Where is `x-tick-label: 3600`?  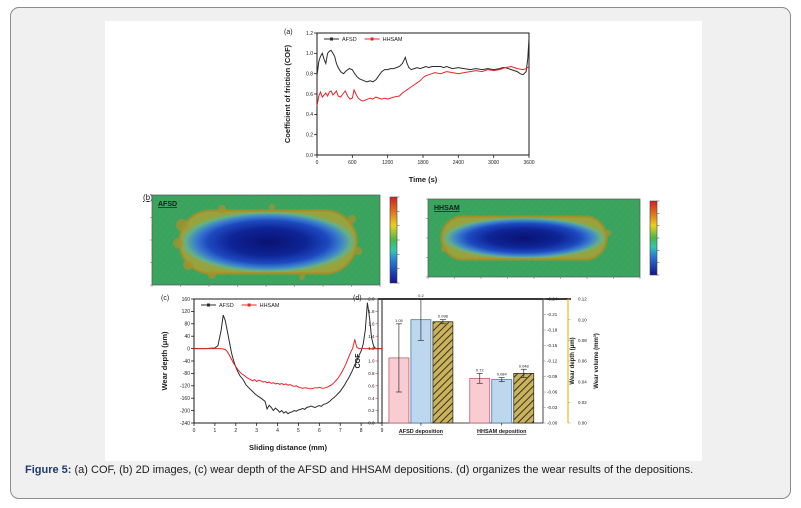
x-tick-label: 3600 is located at coordinates (528, 163).